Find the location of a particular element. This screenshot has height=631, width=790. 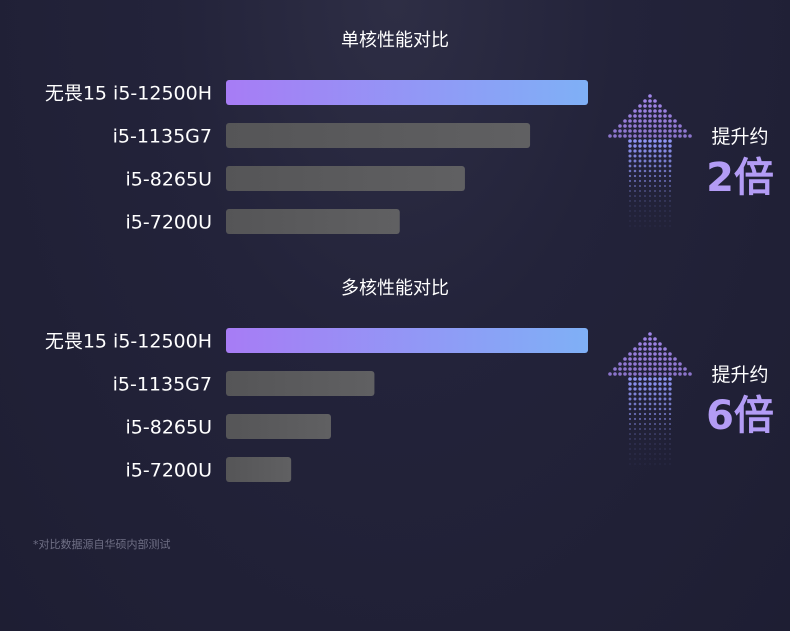

chart-title: 单核性能对比 is located at coordinates (395, 40).